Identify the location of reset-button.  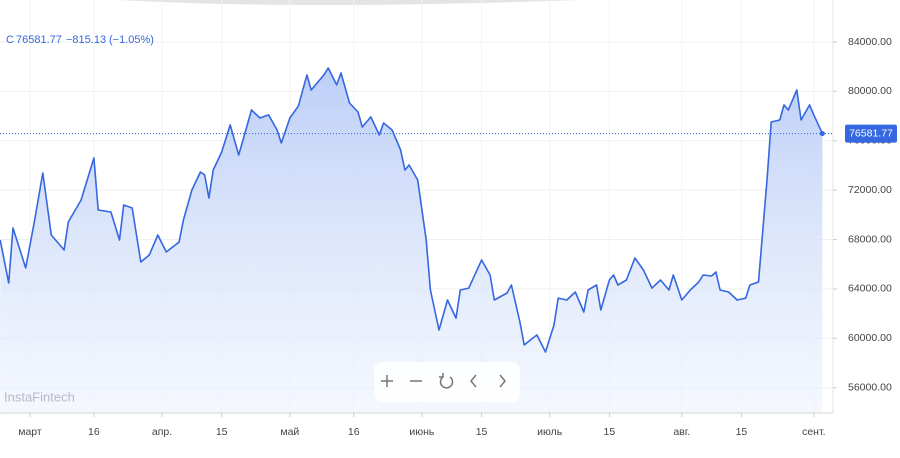
(446, 381).